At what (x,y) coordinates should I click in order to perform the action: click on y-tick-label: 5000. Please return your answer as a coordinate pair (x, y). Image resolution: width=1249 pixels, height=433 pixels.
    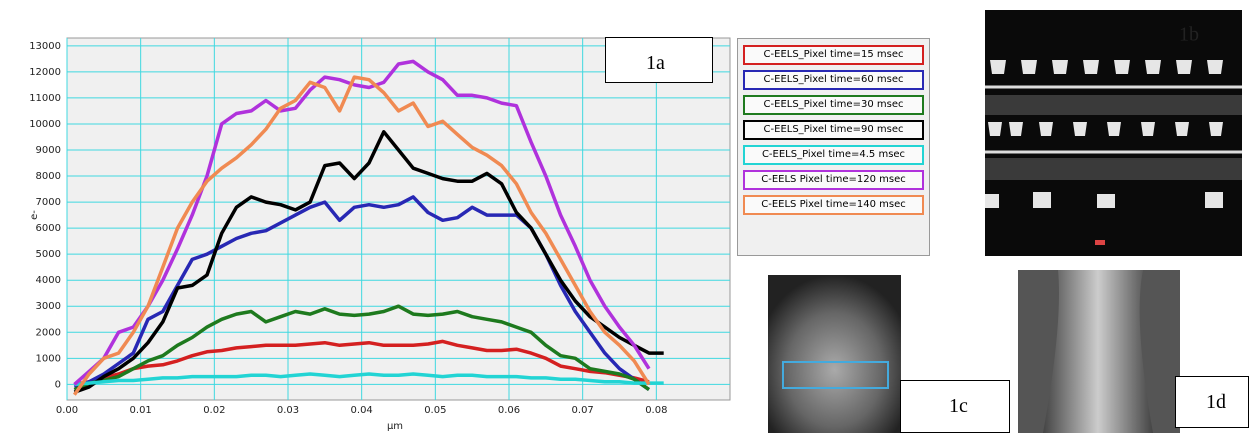
    Looking at the image, I should click on (48, 254).